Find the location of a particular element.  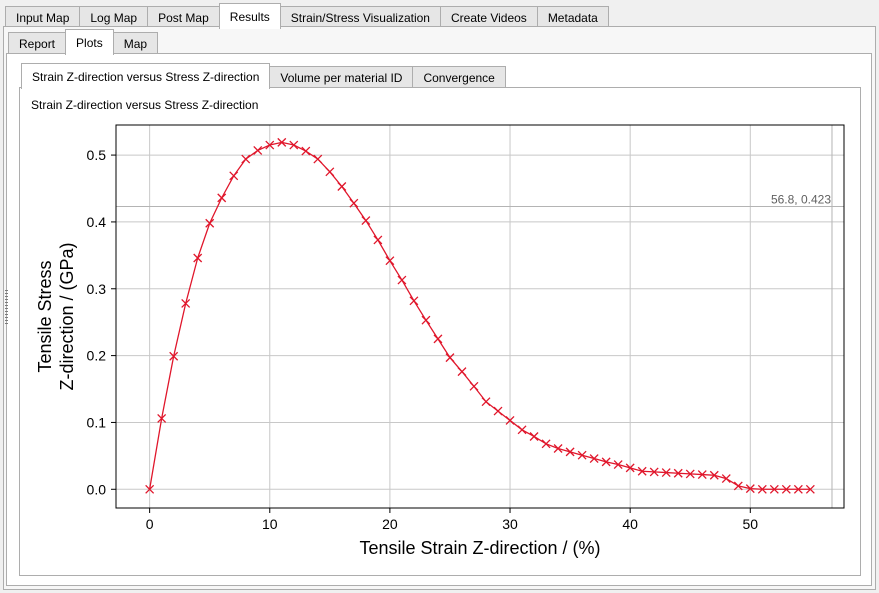

y-tick-label: 0.4 is located at coordinates (97, 222).